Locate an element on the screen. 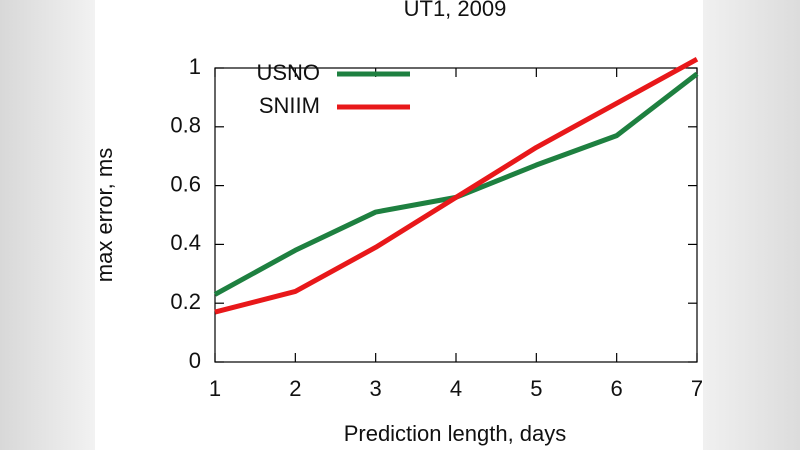 This screenshot has width=800, height=450. y-tick-label: 0.8 is located at coordinates (185, 125).